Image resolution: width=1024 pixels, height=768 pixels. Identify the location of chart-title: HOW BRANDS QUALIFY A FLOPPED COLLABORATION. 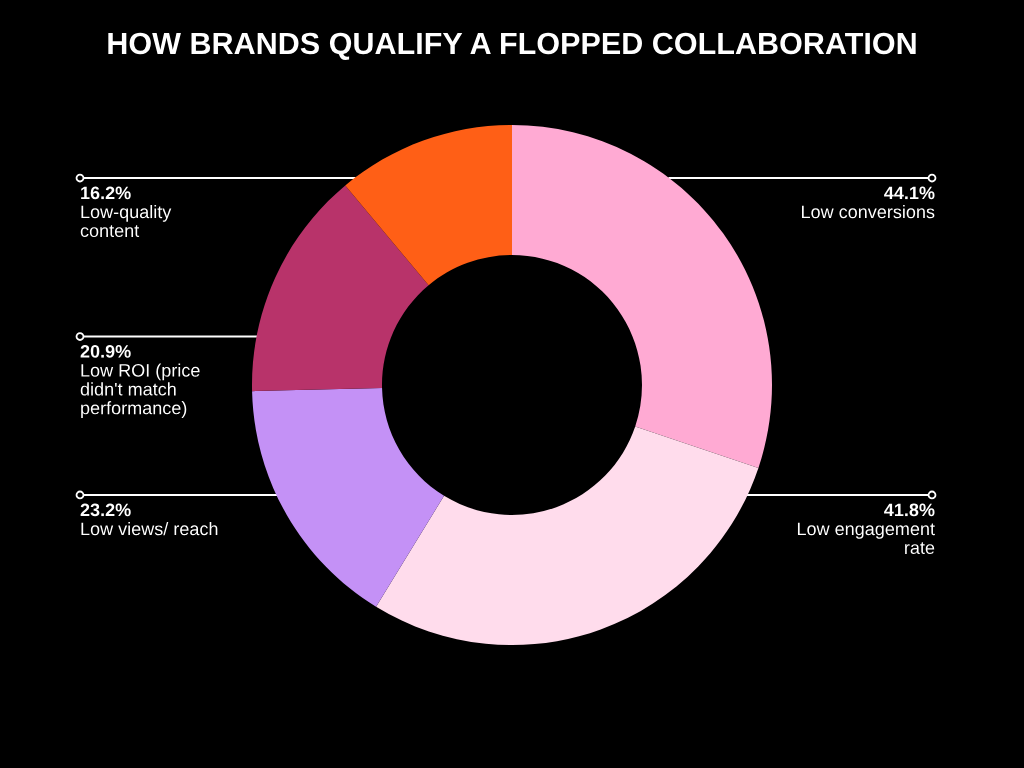
(512, 46).